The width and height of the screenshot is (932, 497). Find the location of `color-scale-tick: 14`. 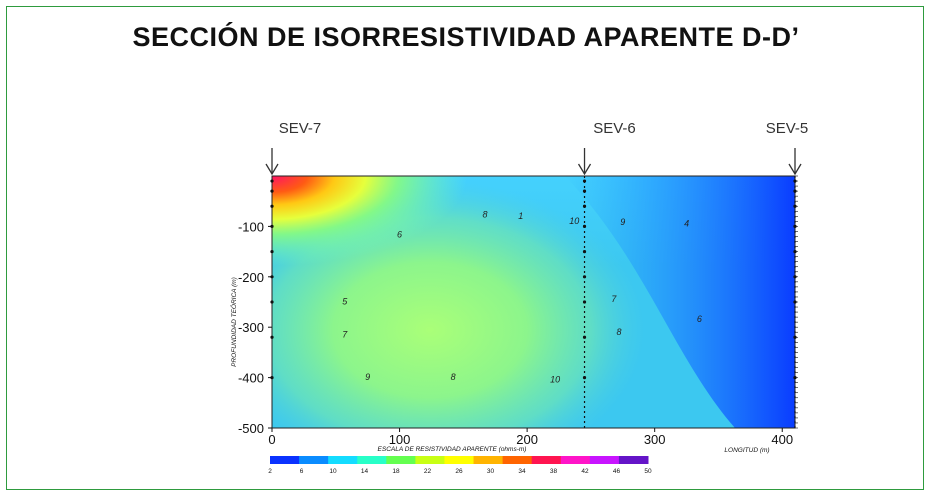

color-scale-tick: 14 is located at coordinates (365, 471).